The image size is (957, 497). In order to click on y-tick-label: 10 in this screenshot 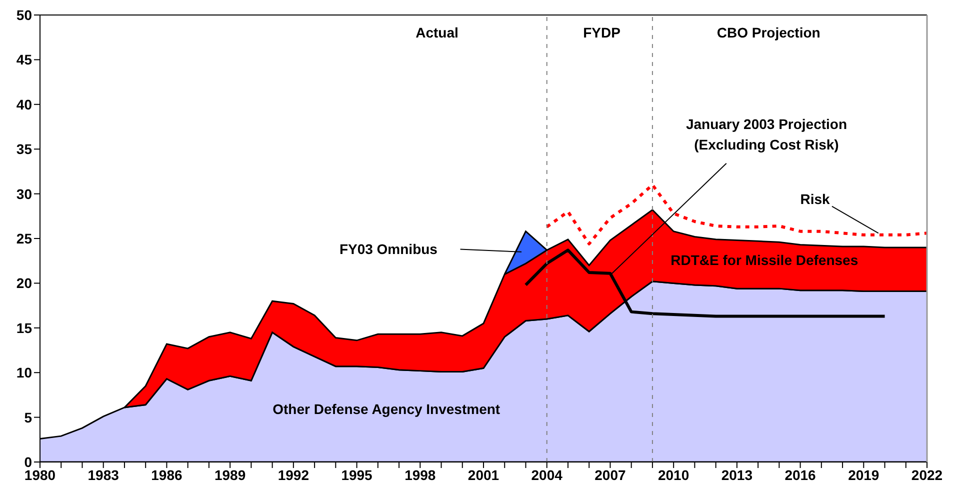, I will do `click(24, 372)`.